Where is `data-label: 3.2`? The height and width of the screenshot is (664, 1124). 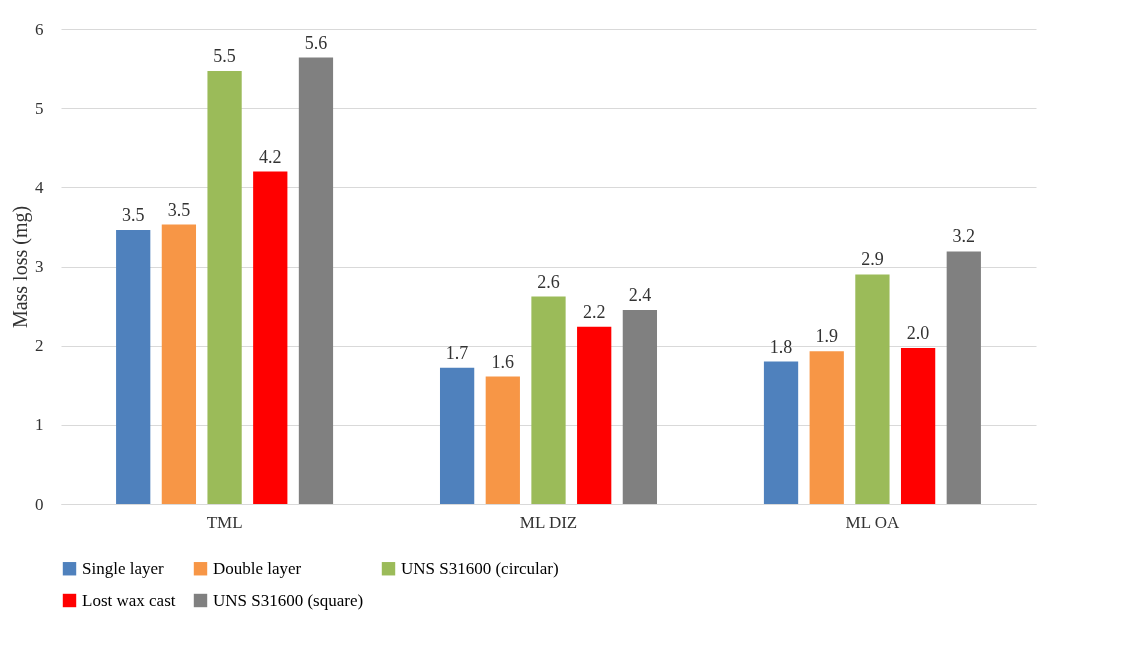
data-label: 3.2 is located at coordinates (964, 236).